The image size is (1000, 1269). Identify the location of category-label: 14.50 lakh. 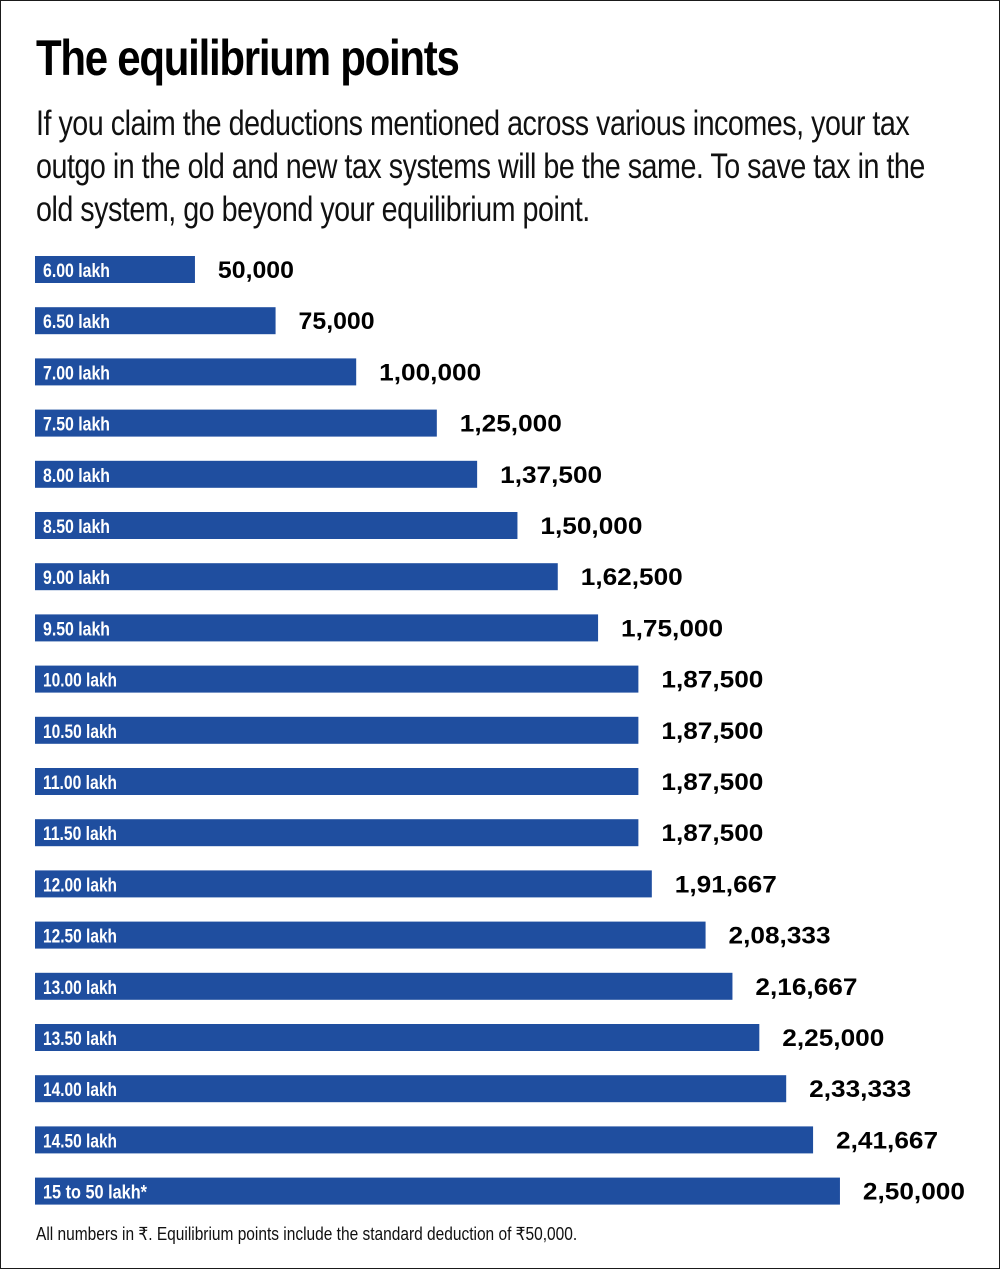
(80, 1141).